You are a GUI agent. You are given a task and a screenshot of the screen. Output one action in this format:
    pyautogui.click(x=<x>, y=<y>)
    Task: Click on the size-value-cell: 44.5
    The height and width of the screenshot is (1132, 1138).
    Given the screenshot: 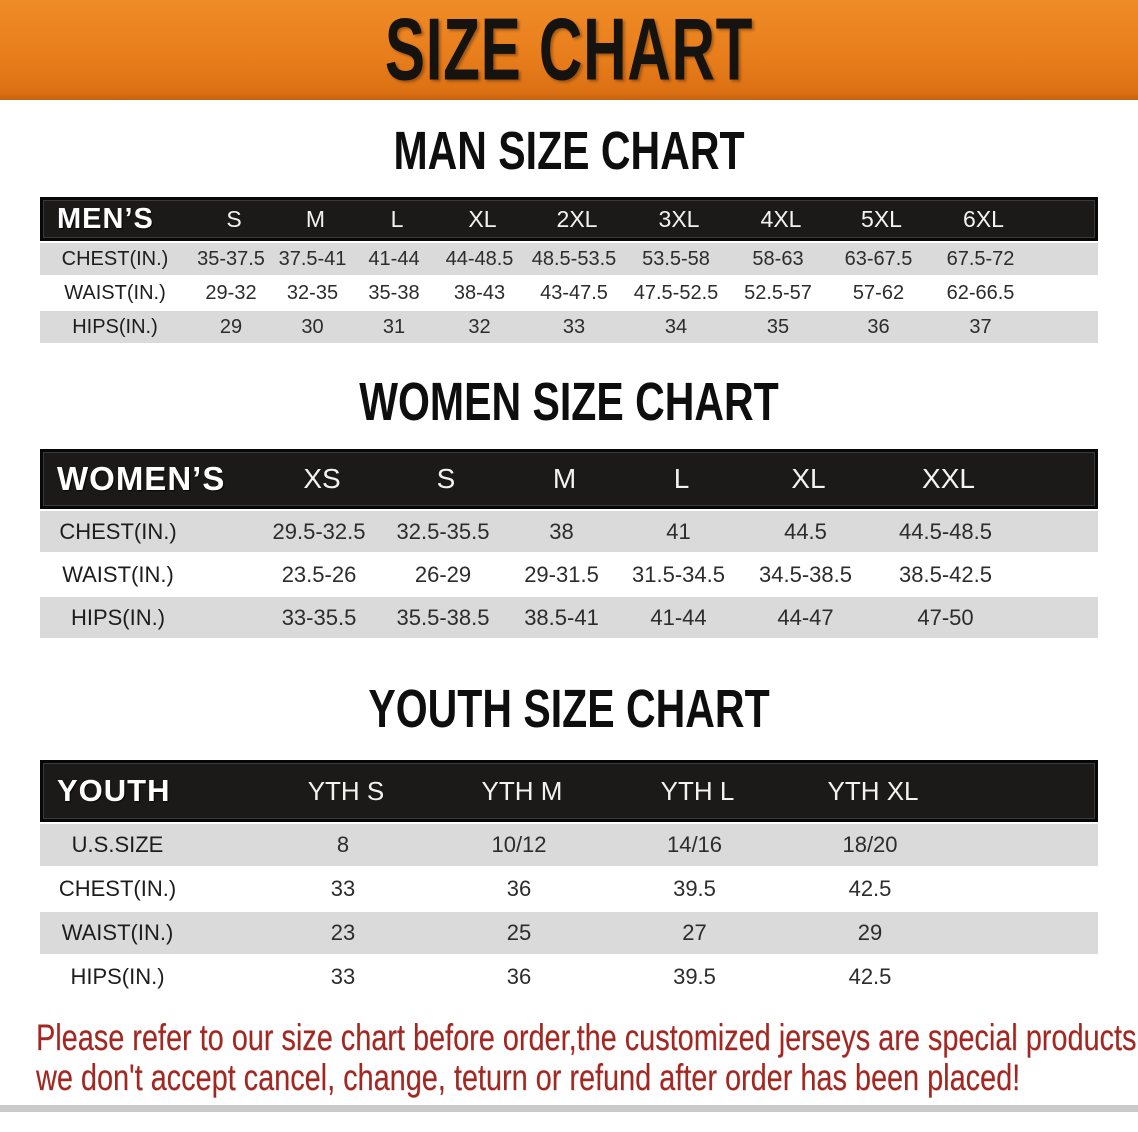 What is the action you would take?
    pyautogui.click(x=805, y=531)
    